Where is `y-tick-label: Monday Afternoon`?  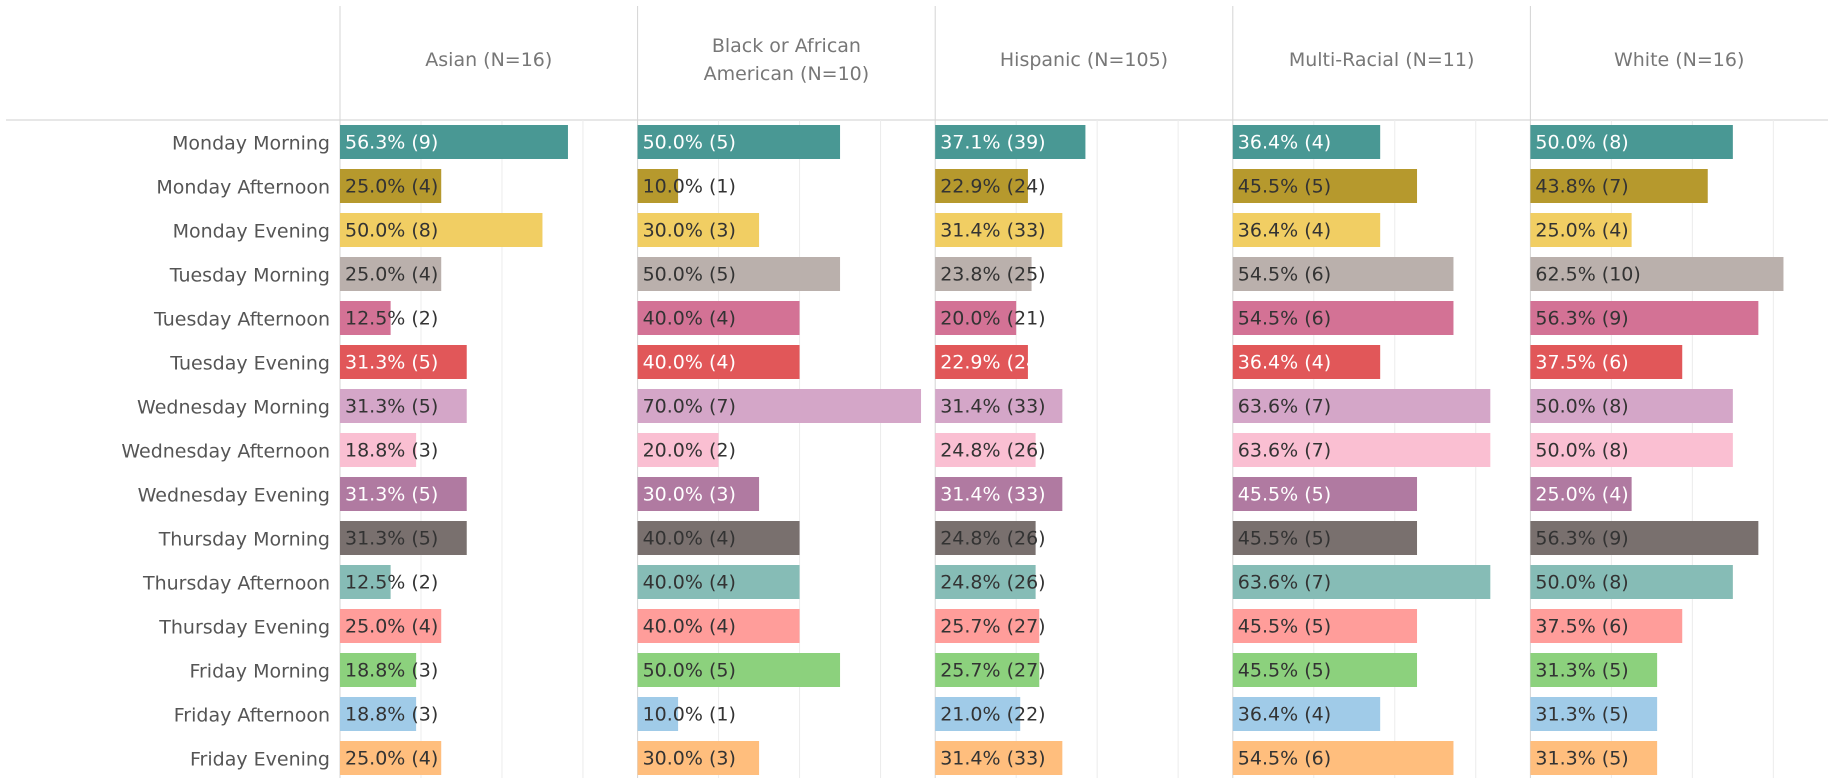
y-tick-label: Monday Afternoon is located at coordinates (243, 188).